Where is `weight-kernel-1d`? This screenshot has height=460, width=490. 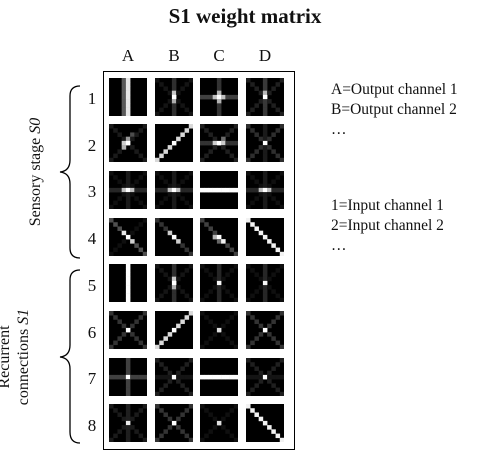
weight-kernel-1d is located at coordinates (265, 97).